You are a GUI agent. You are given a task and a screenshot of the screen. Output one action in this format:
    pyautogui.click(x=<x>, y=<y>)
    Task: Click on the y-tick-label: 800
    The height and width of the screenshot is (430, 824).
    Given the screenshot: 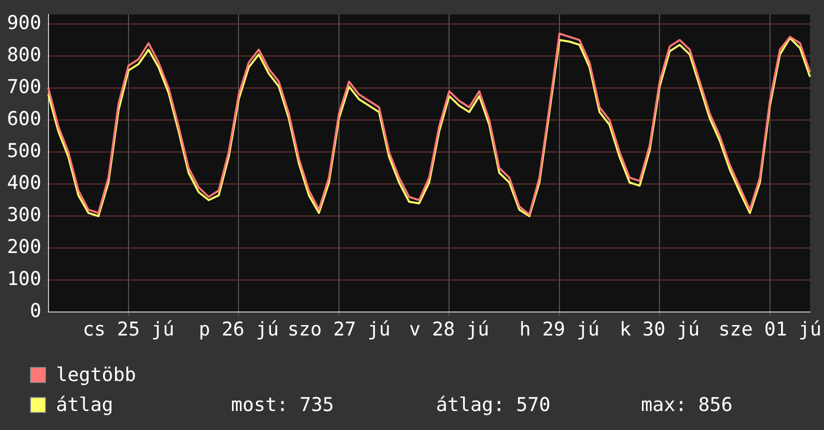 What is the action you would take?
    pyautogui.click(x=24, y=55)
    